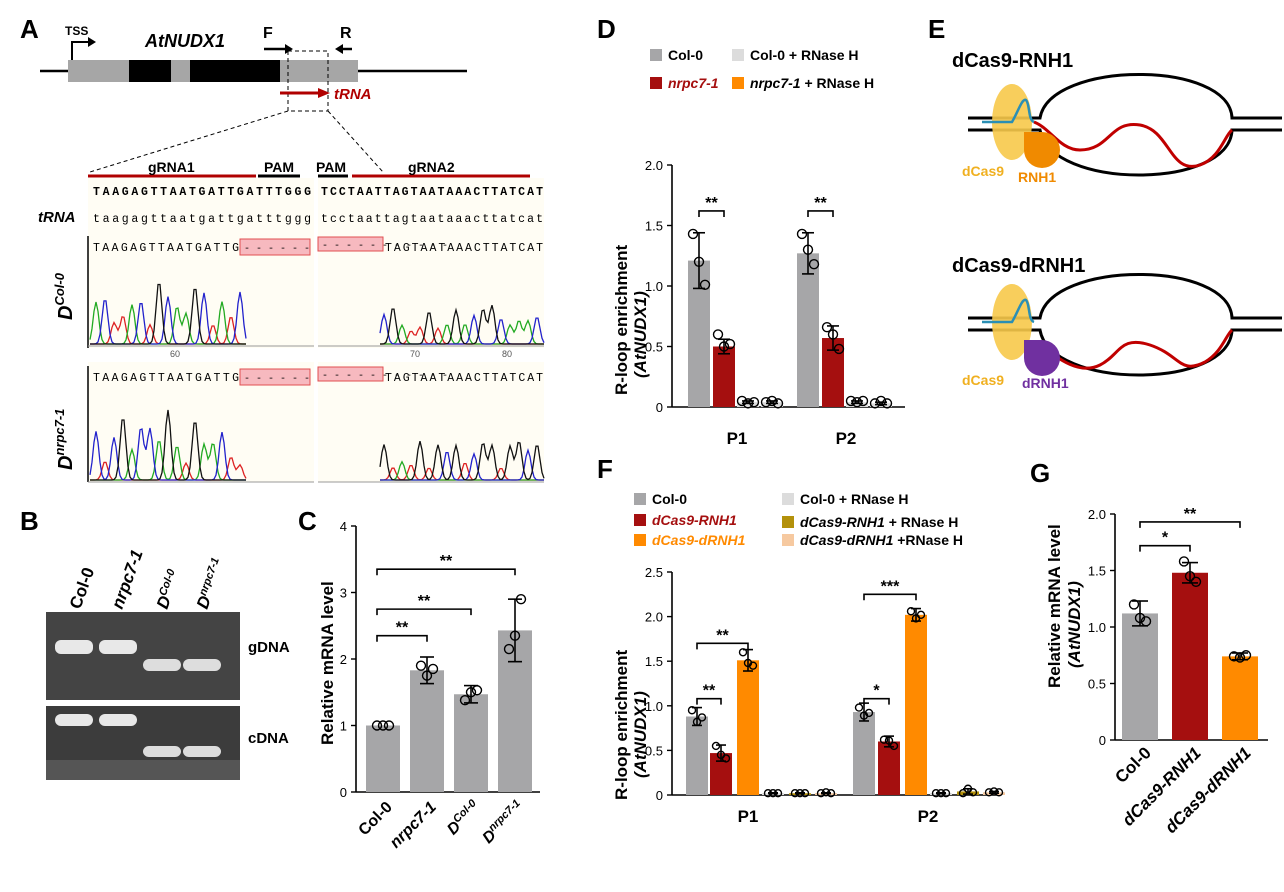  I want to click on gene-model: TSS AtNUDX1 F R tRNA, so click(253, 98).